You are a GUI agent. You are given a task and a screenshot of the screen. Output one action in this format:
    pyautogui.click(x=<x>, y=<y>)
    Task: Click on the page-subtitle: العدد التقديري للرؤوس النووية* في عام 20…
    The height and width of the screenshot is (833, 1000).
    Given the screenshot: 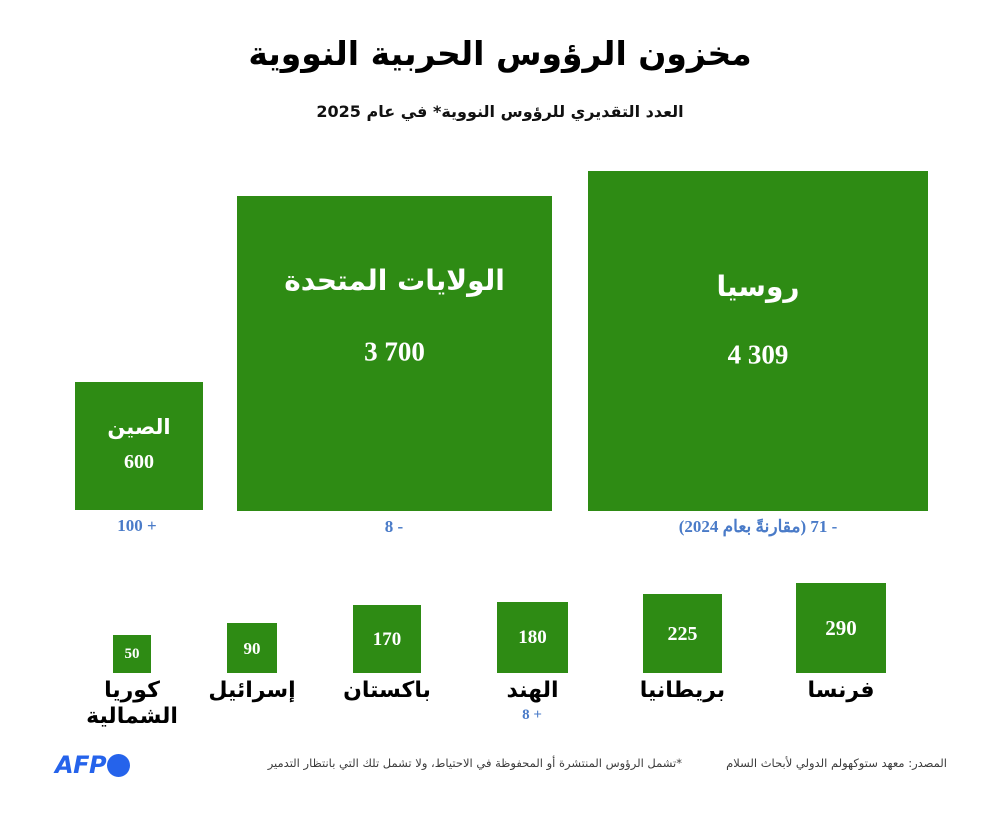 What is the action you would take?
    pyautogui.click(x=500, y=111)
    